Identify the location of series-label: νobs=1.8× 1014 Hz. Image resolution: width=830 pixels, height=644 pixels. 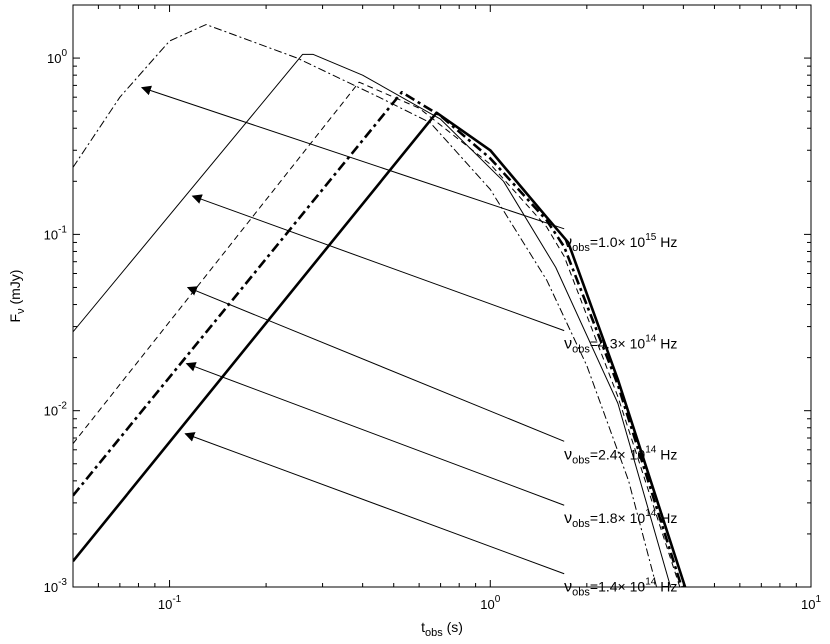
(620, 519).